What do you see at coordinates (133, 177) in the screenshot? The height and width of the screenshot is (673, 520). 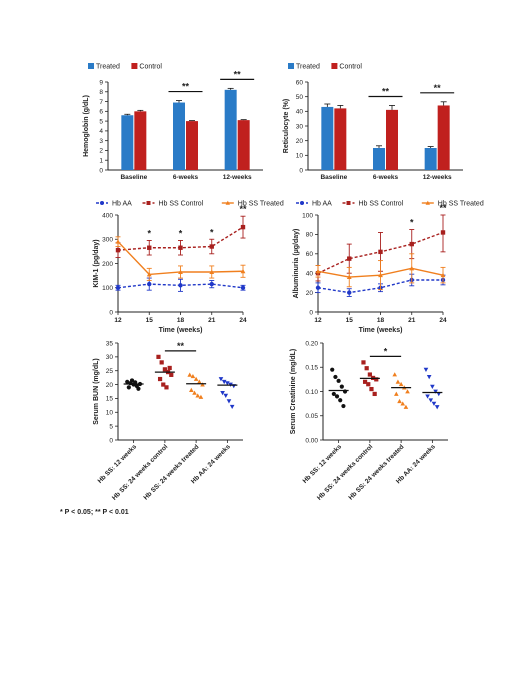 I see `x-tick-label: Baseline` at bounding box center [133, 177].